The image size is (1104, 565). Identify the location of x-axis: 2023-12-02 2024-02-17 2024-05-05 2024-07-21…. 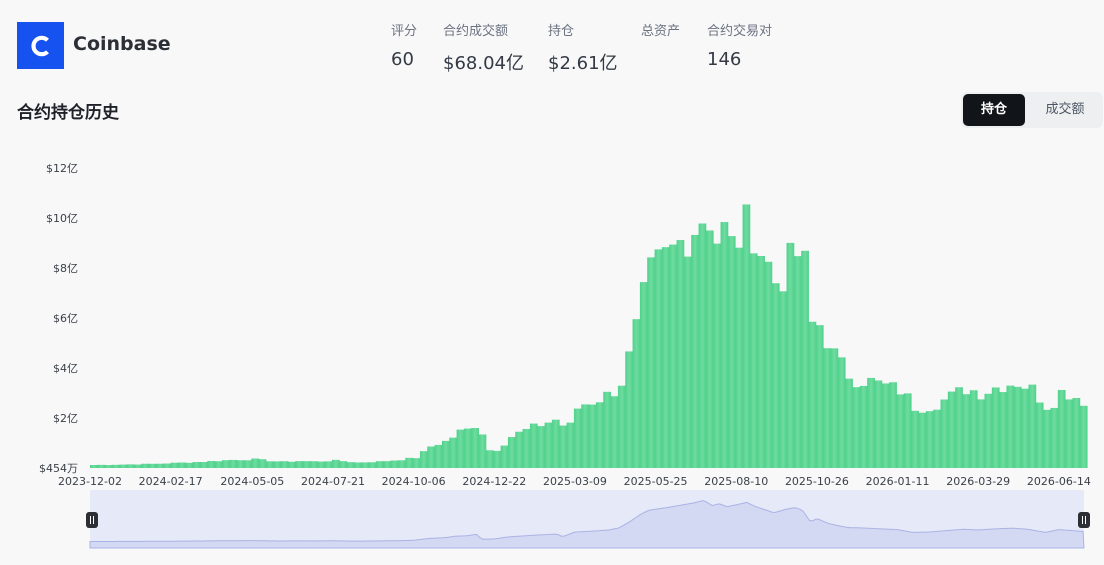
(574, 481).